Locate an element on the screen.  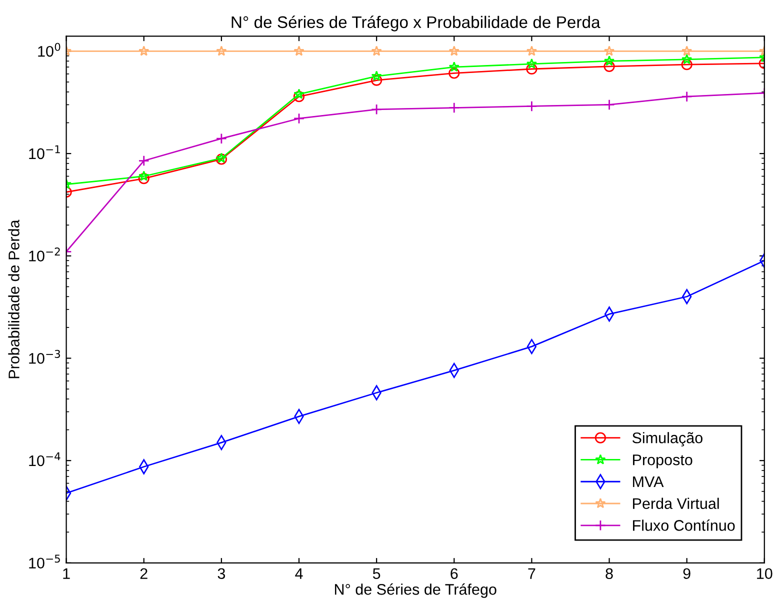
y-tick-label: 10$^{−2}$ is located at coordinates (44, 255).